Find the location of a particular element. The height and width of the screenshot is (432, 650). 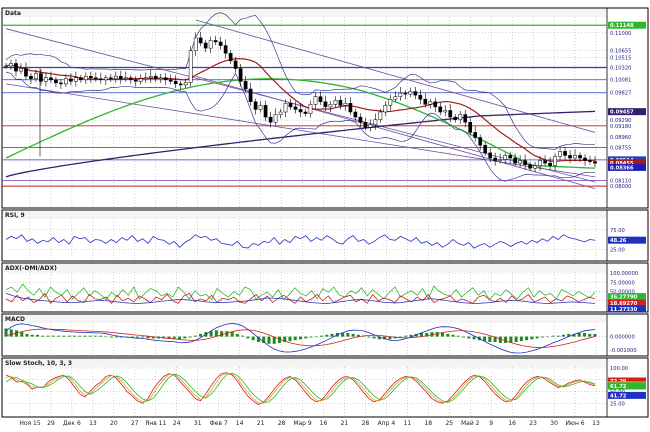

x-tick-label: 16 is located at coordinates (324, 423).